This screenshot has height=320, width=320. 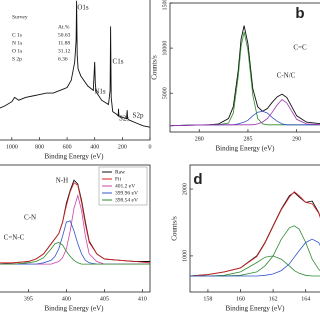 What do you see at coordinates (150, 147) in the screenshot?
I see `x-tick-label: 0` at bounding box center [150, 147].